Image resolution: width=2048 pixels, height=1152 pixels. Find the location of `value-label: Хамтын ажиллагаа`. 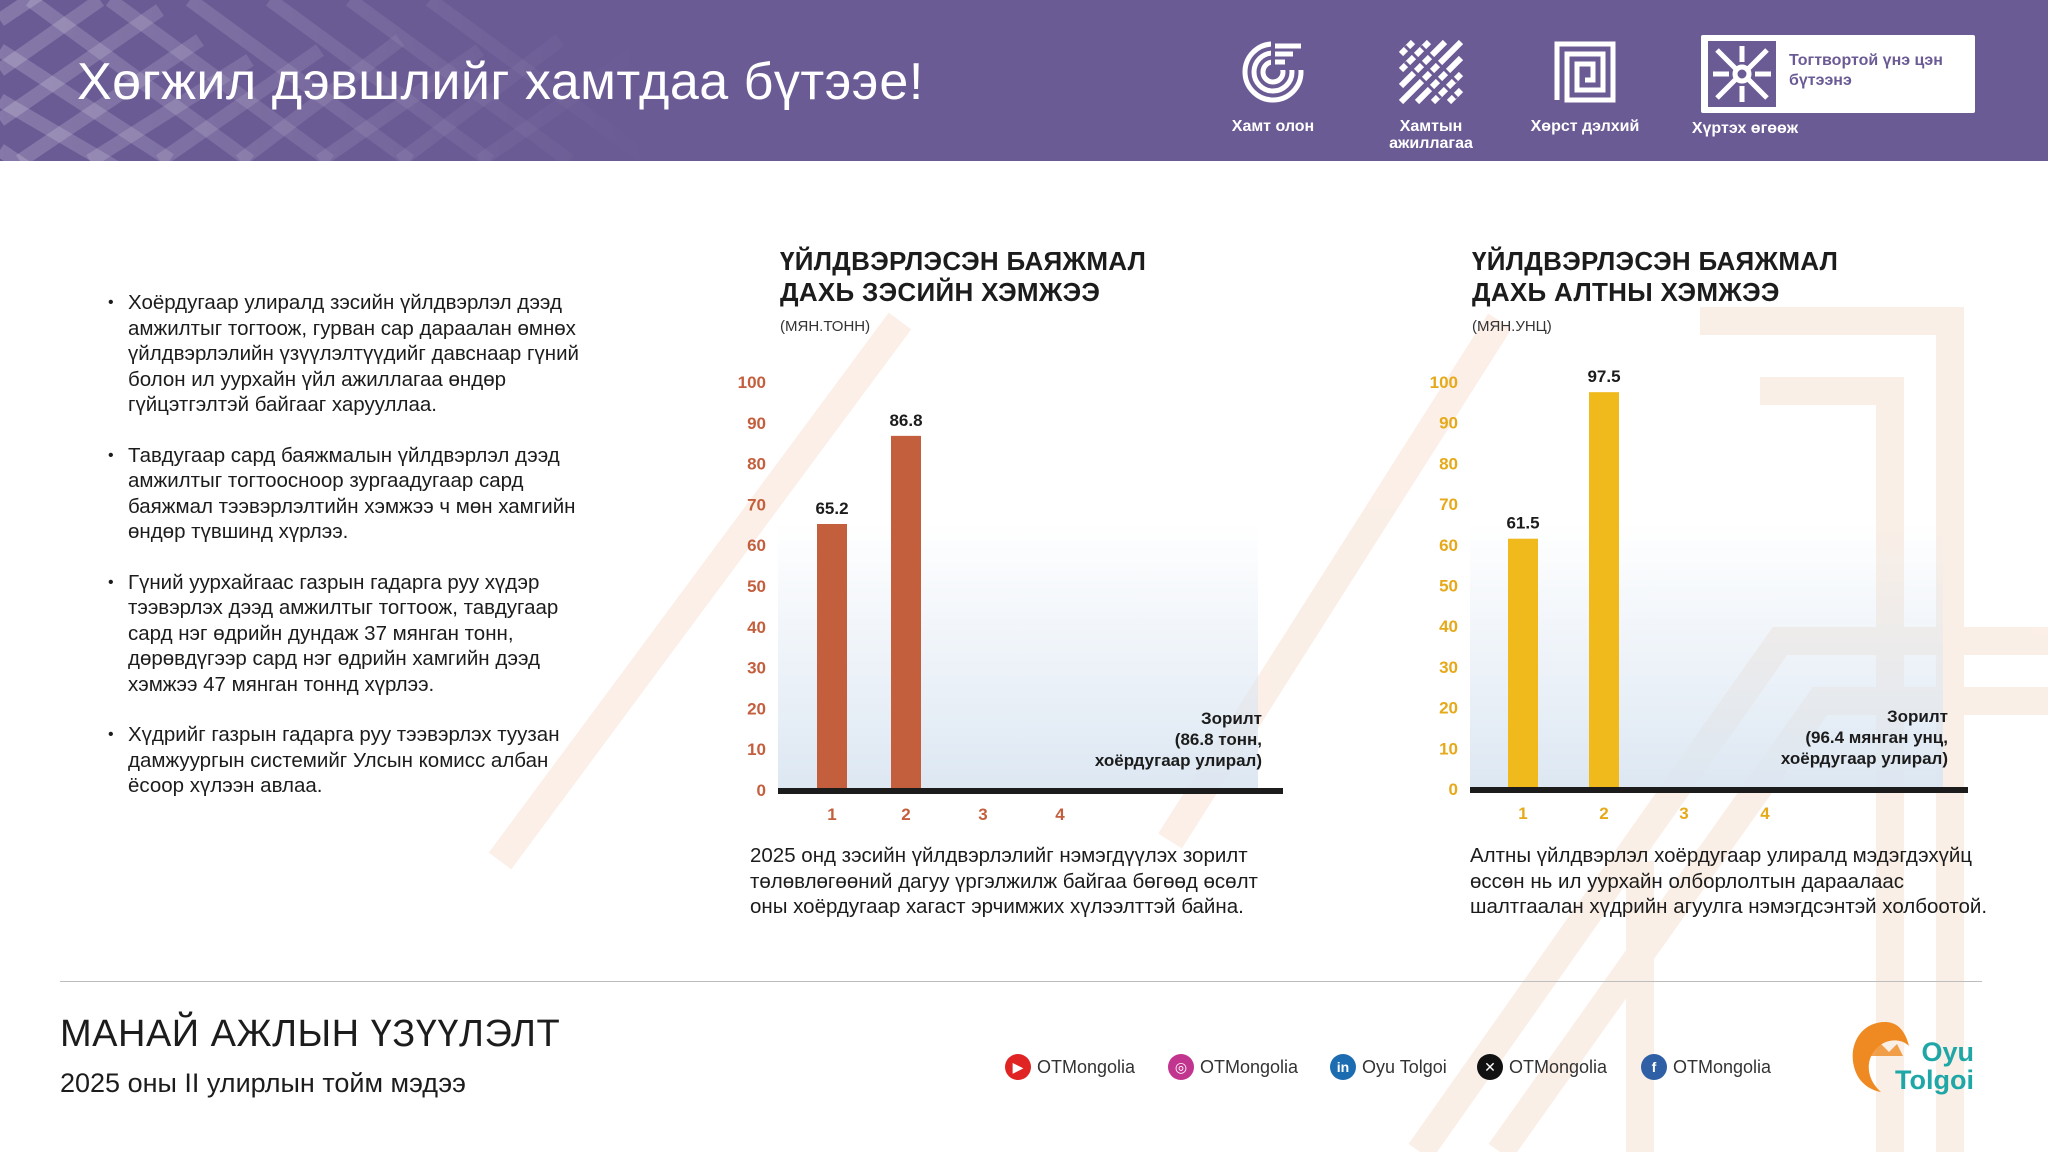

value-label: Хамтын ажиллагаа is located at coordinates (1431, 135).